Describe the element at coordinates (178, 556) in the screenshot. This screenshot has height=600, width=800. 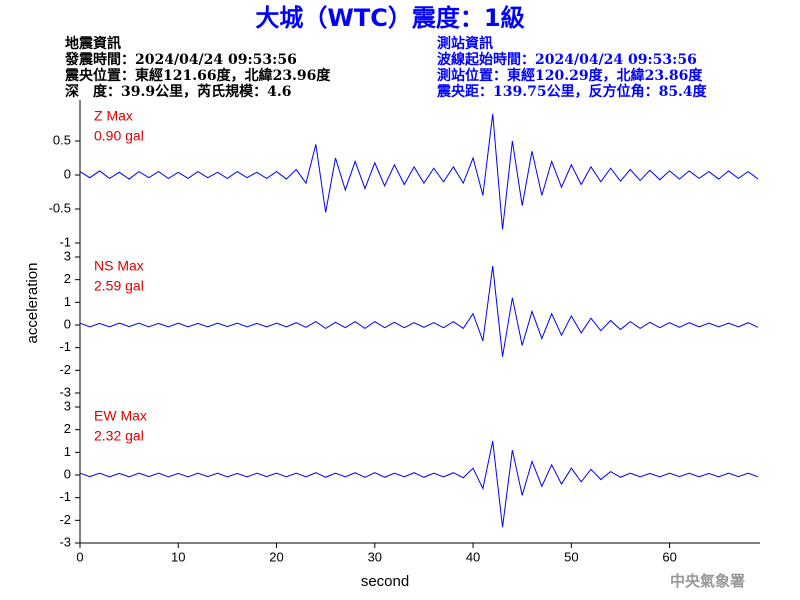
I see `x-tick-label: 10` at that location.